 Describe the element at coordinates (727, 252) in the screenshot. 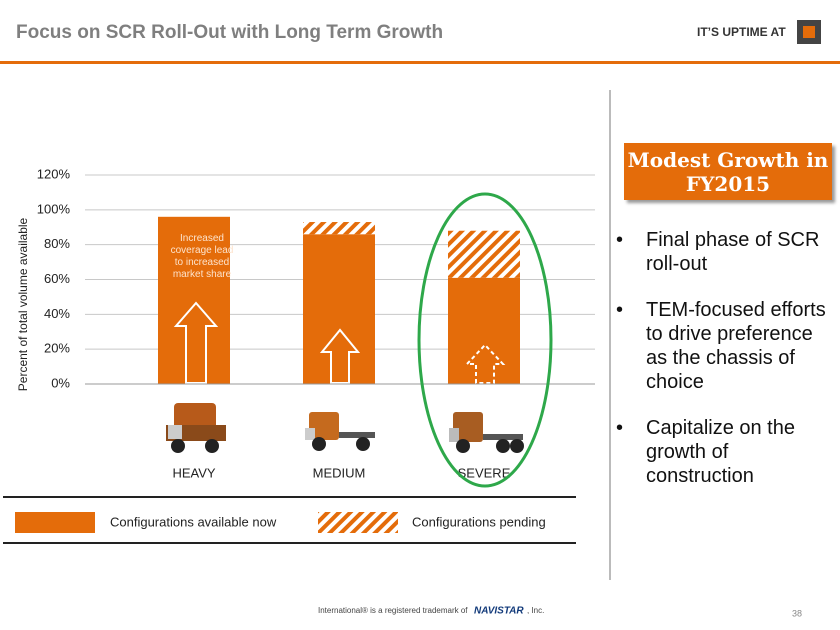

I see `bullet: Final phase of SCR roll-out` at that location.